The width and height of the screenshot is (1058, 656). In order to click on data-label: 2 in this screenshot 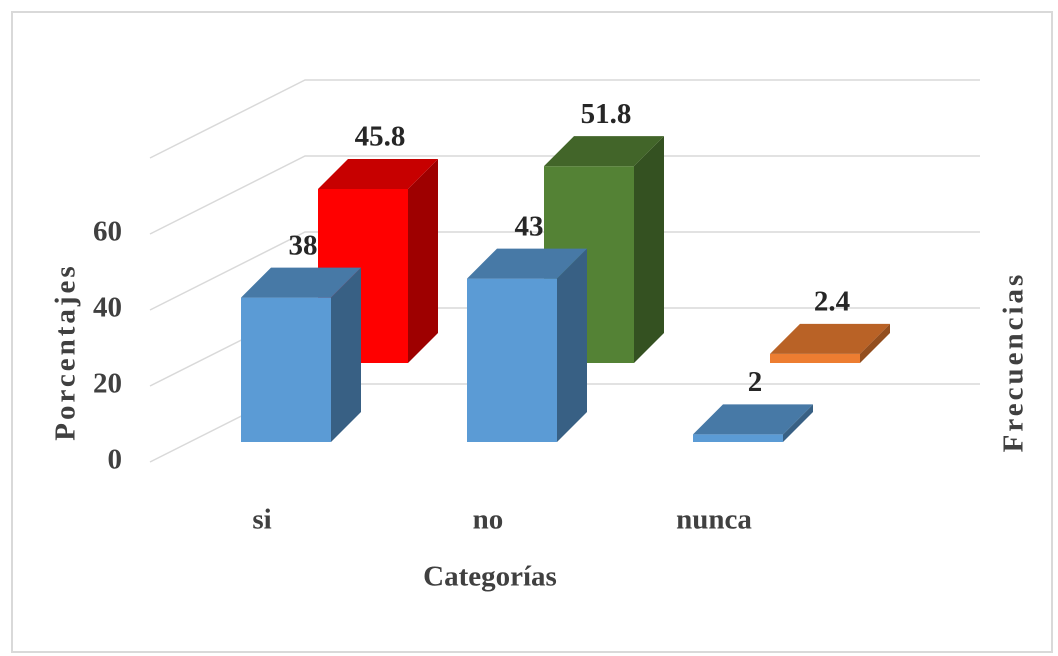, I will do `click(755, 382)`.